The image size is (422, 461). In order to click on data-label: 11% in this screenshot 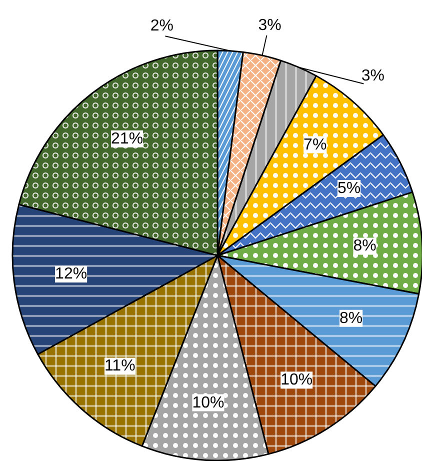, I will do `click(120, 366)`.